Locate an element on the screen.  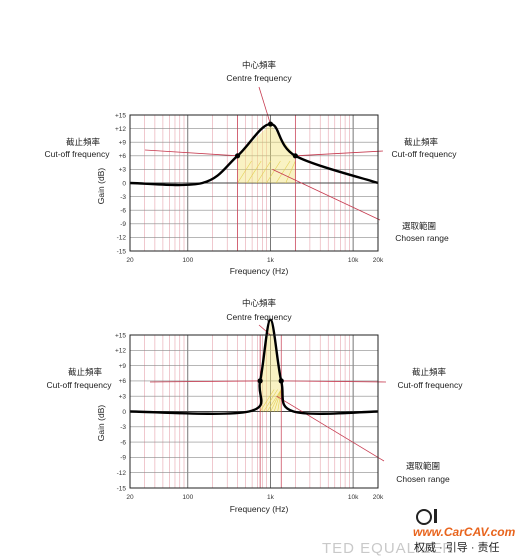
logo-mark-icon is located at coordinates (424, 517).